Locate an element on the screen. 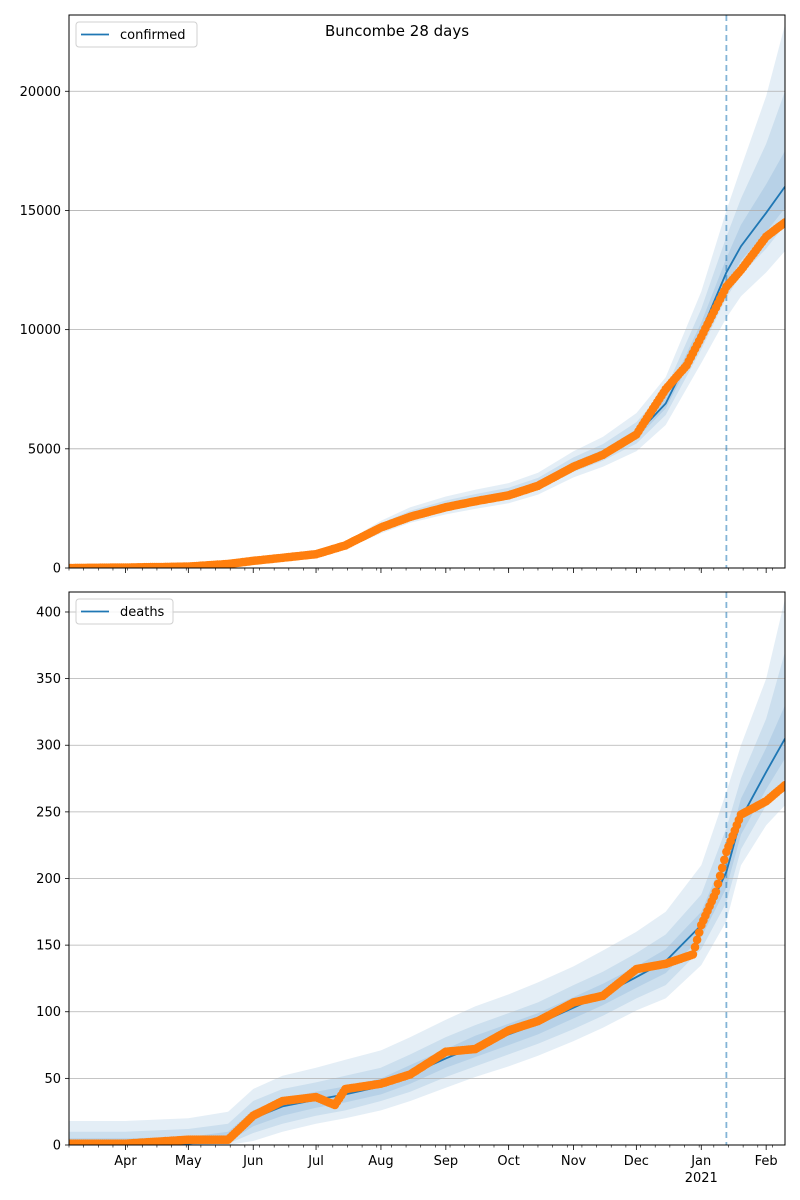 This screenshot has width=800, height=1200. figure-title: Buncombe 28 days is located at coordinates (397, 31).